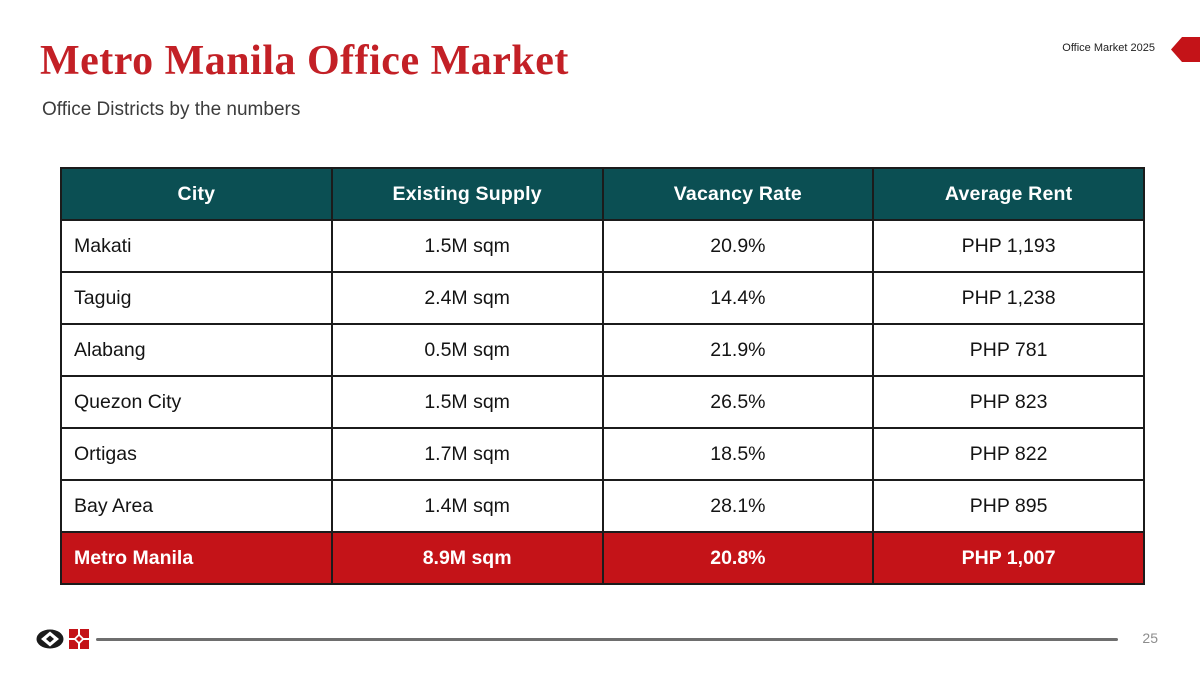  What do you see at coordinates (171, 109) in the screenshot?
I see `page-subtitle: Office Districts by the numbers` at bounding box center [171, 109].